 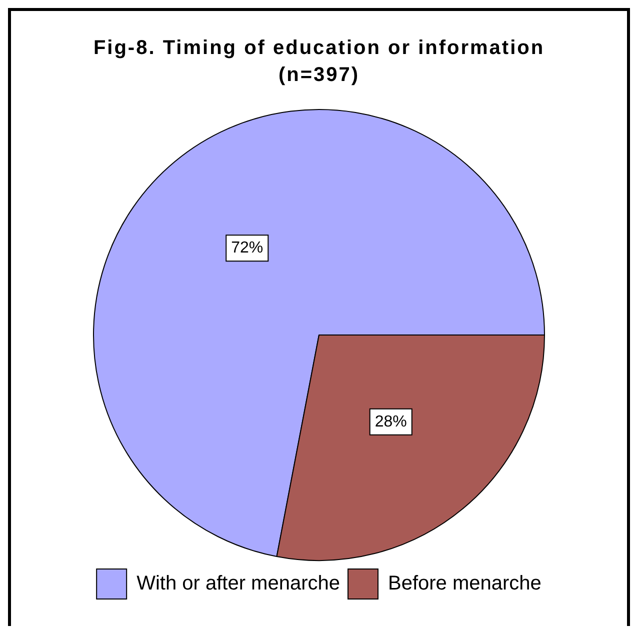 What do you see at coordinates (238, 583) in the screenshot?
I see `legend-label: With or after menarche` at bounding box center [238, 583].